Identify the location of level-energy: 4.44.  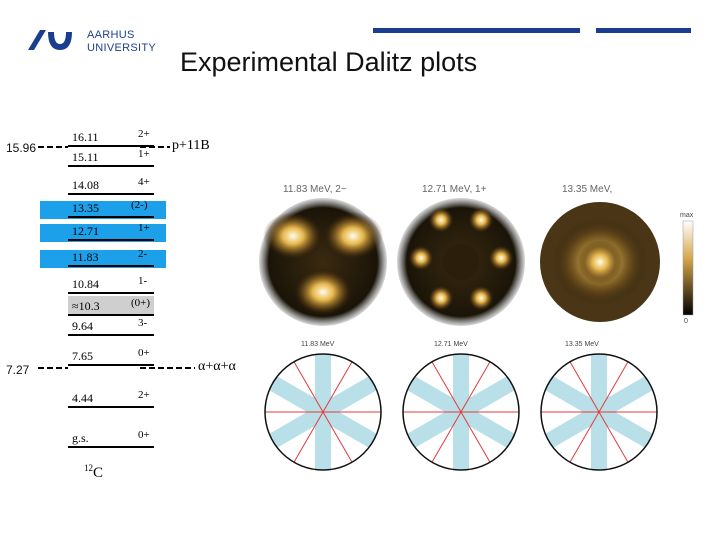
(82, 398).